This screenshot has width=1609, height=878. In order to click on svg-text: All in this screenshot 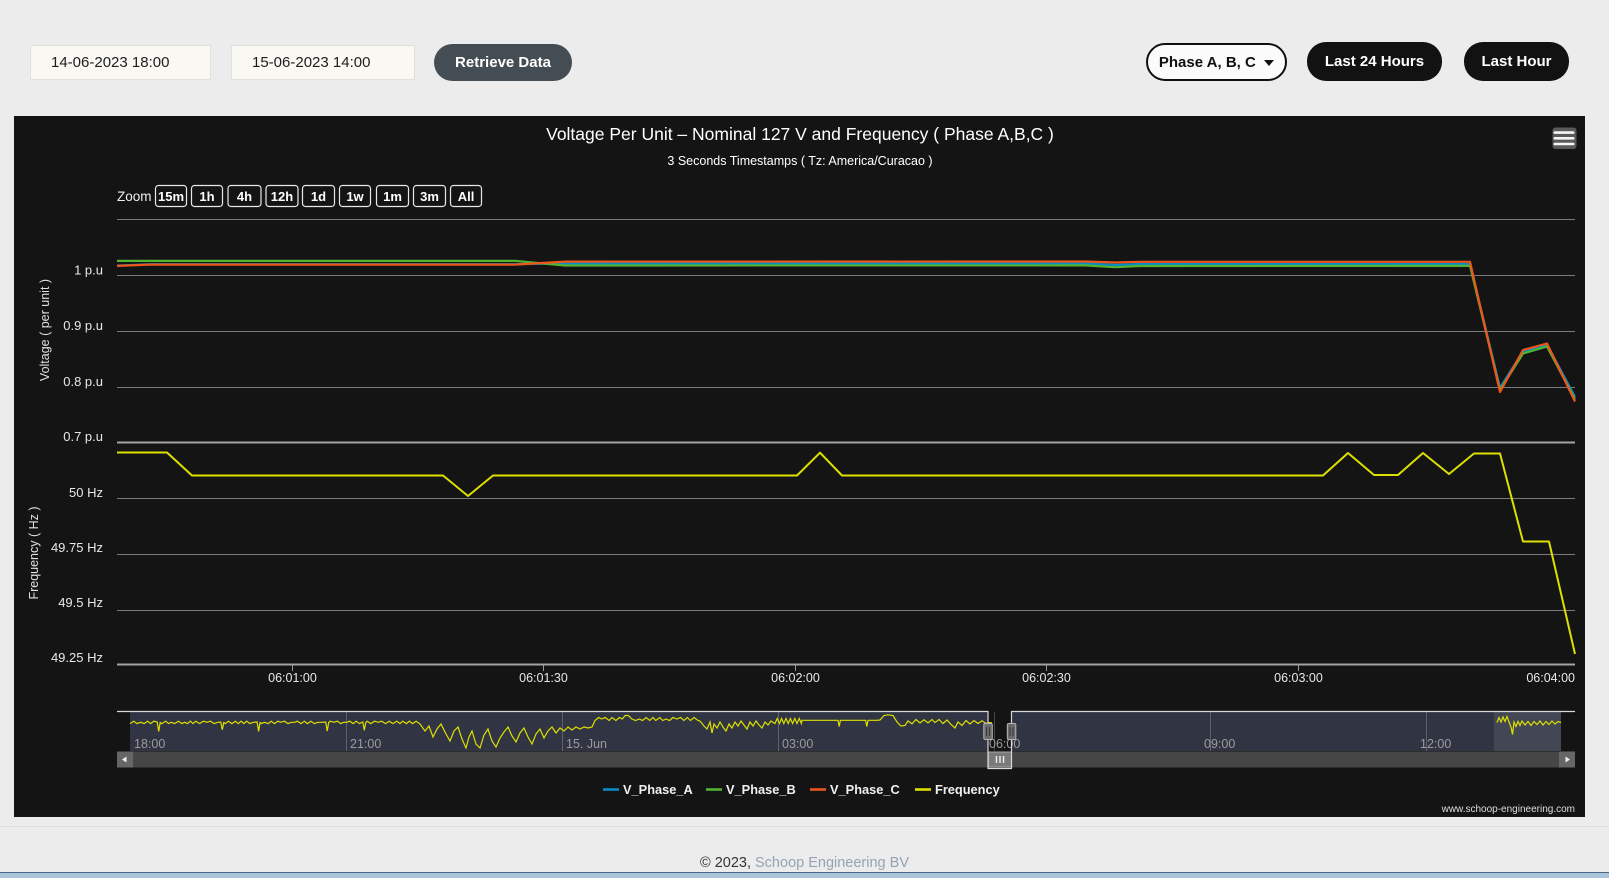, I will do `click(466, 196)`.